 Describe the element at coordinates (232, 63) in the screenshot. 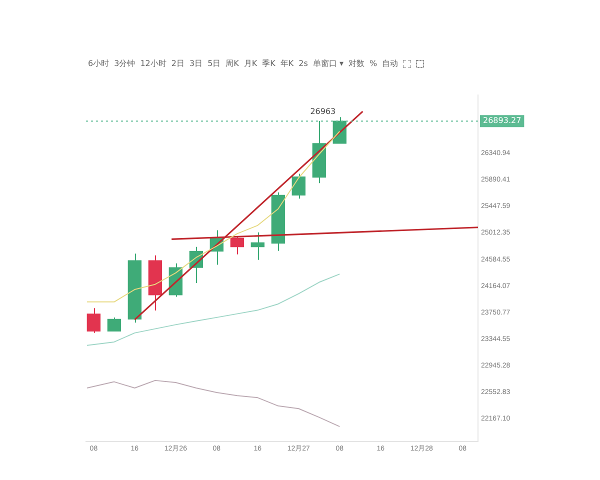

I see `text: 周K` at that location.